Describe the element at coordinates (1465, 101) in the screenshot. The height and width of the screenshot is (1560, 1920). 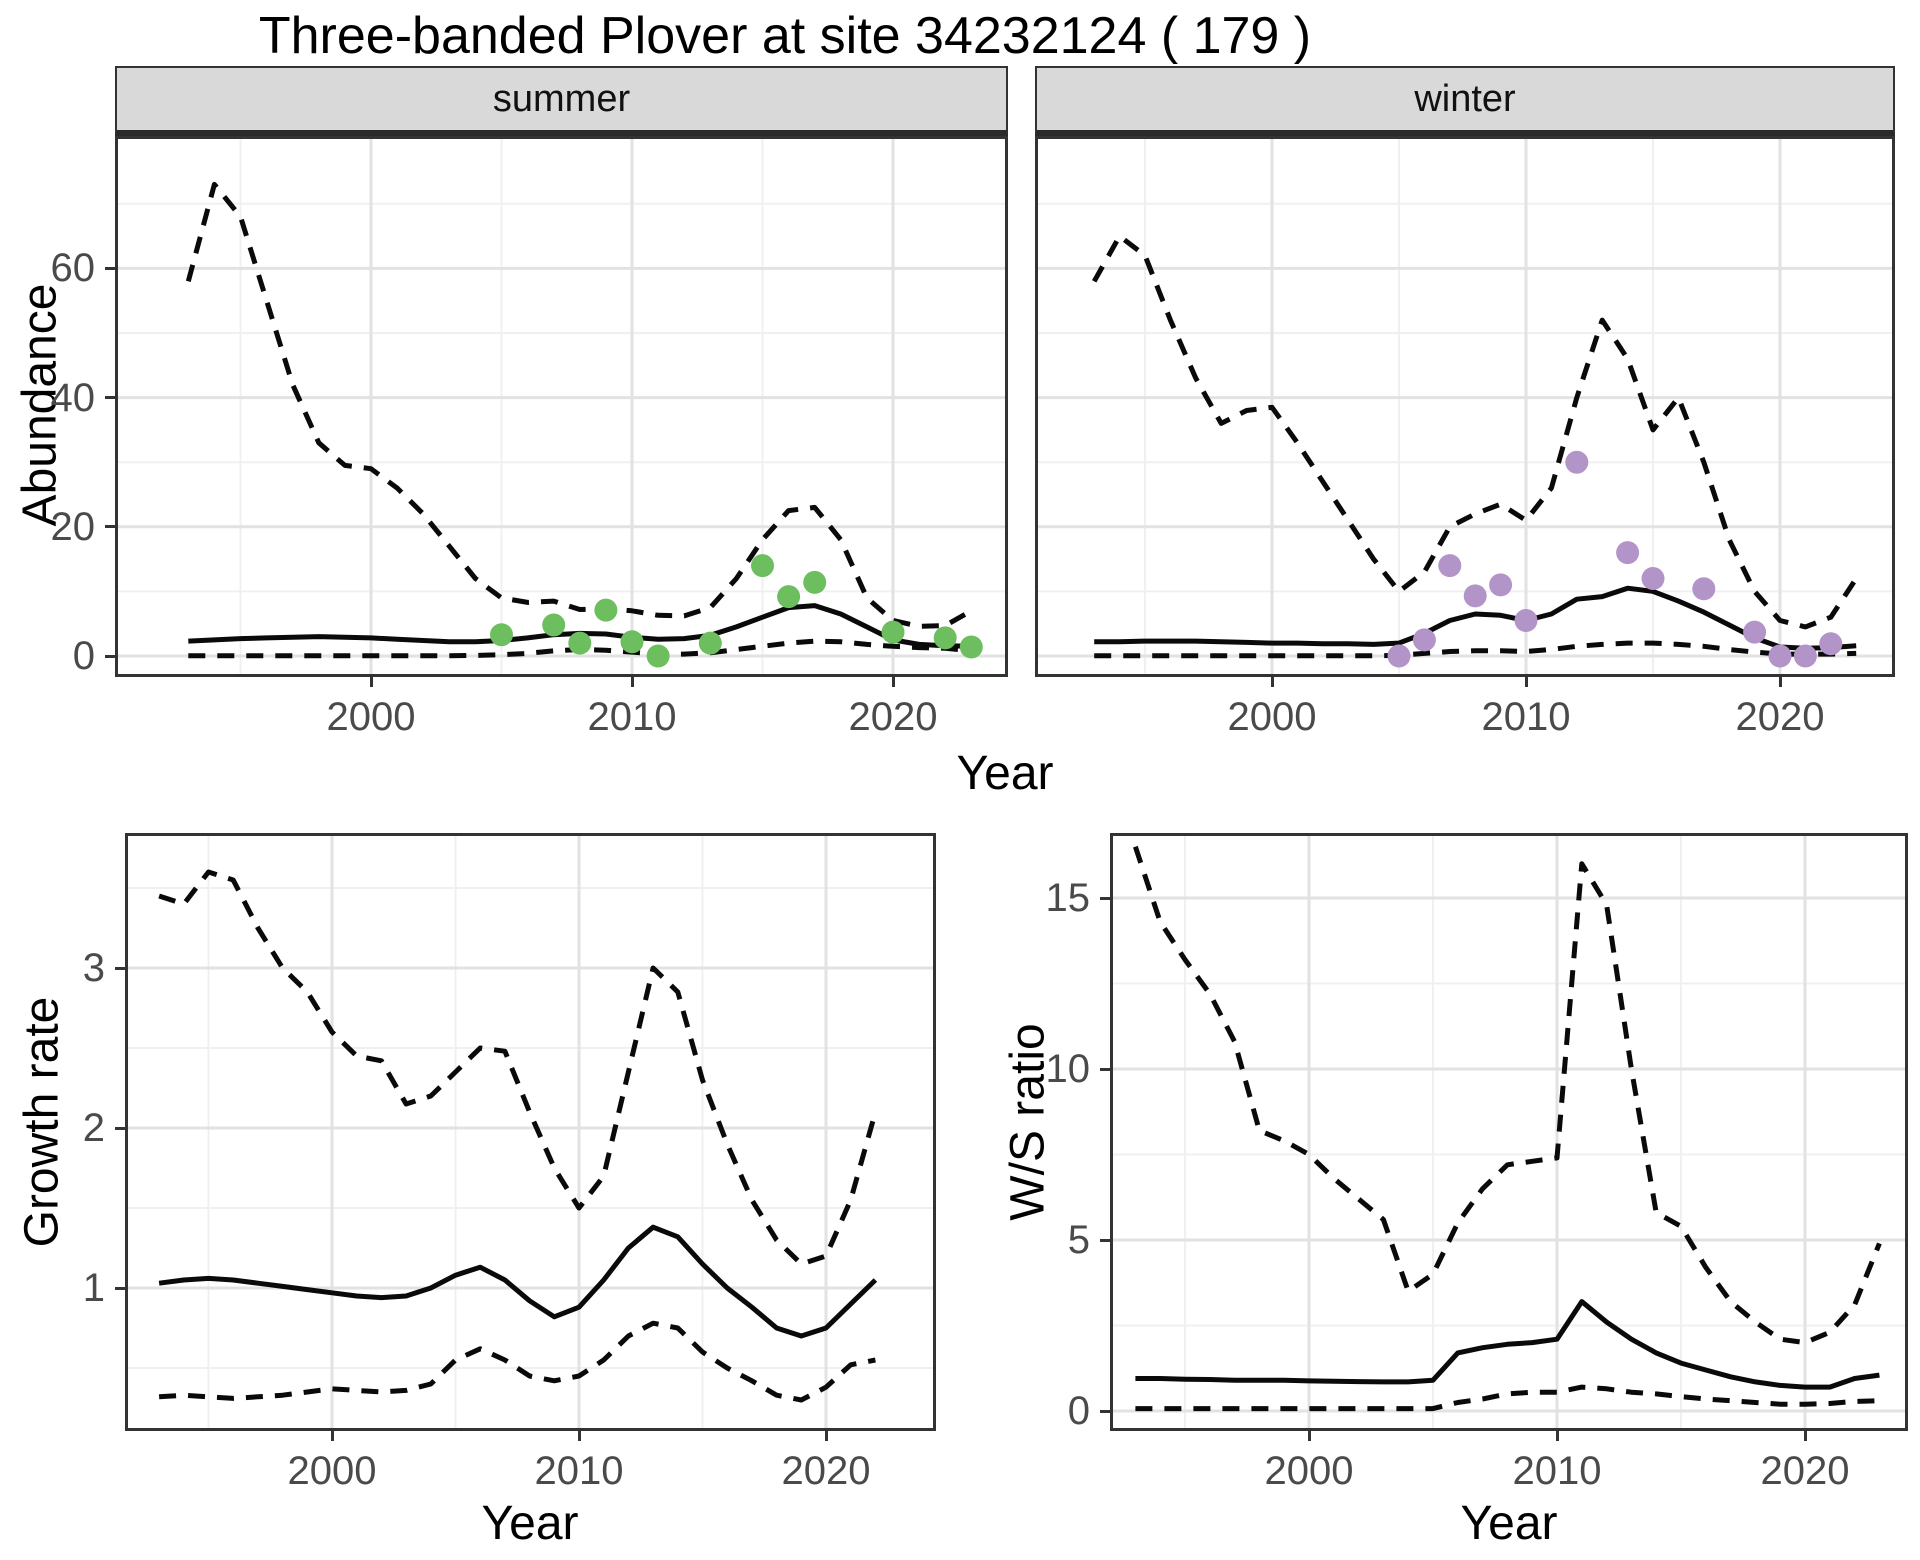
I see `facet-strip-winter: winter` at that location.